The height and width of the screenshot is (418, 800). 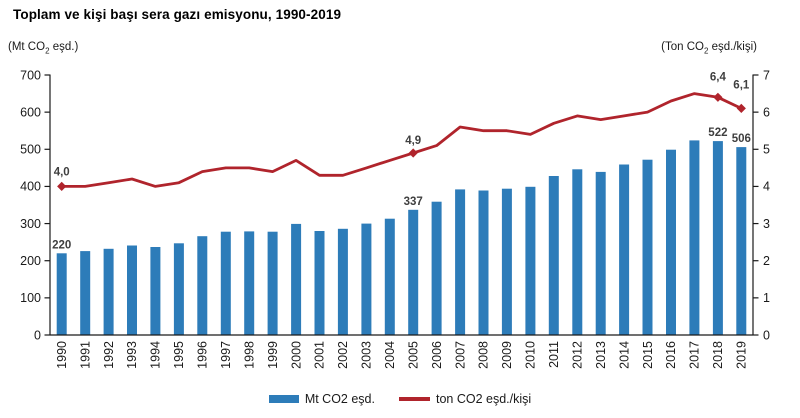 What do you see at coordinates (225, 283) in the screenshot?
I see `bar-1997` at bounding box center [225, 283].